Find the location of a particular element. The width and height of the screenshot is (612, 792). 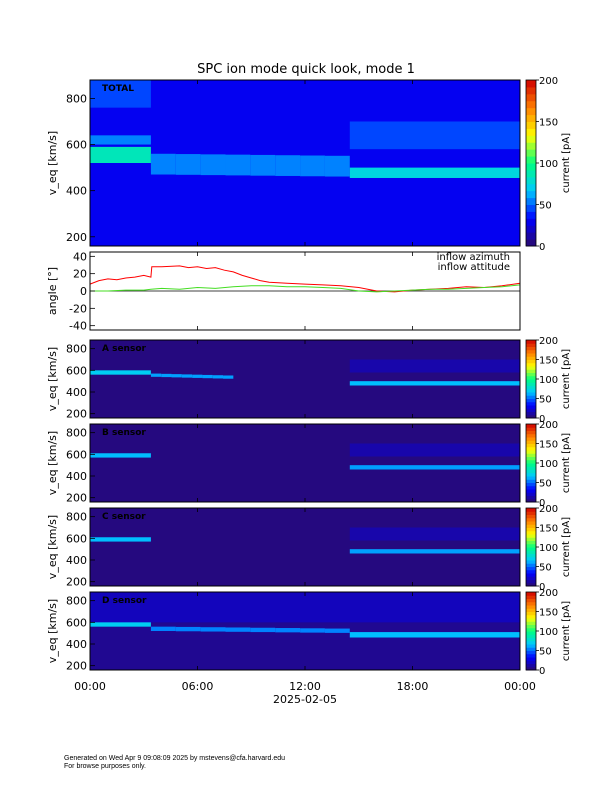

y-axis-title: v_eq [km/s] is located at coordinates (52, 547).